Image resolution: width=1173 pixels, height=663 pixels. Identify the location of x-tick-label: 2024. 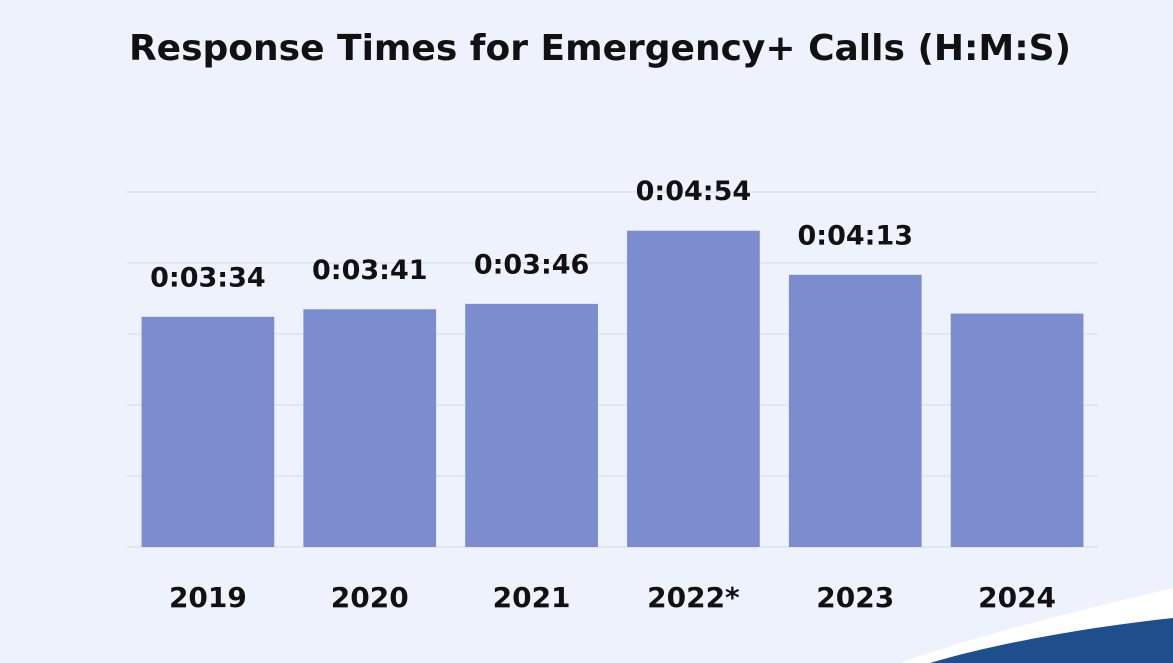
(1017, 597).